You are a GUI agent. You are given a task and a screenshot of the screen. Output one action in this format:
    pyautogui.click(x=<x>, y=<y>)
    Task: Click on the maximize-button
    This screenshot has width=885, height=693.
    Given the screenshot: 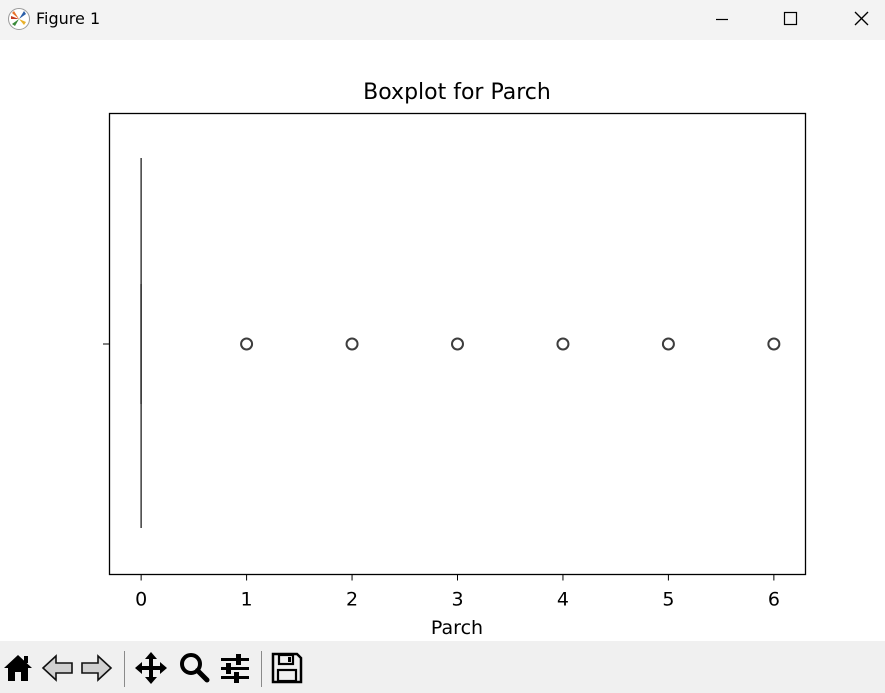 What is the action you would take?
    pyautogui.click(x=790, y=20)
    